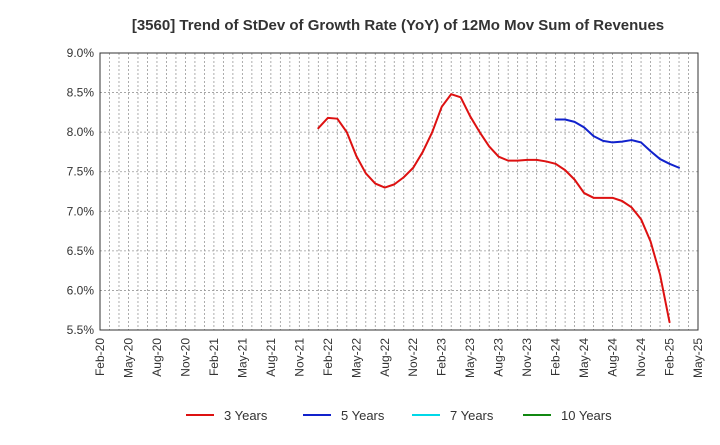  Describe the element at coordinates (299, 357) in the screenshot. I see `x-tick-label: Nov-21` at that location.